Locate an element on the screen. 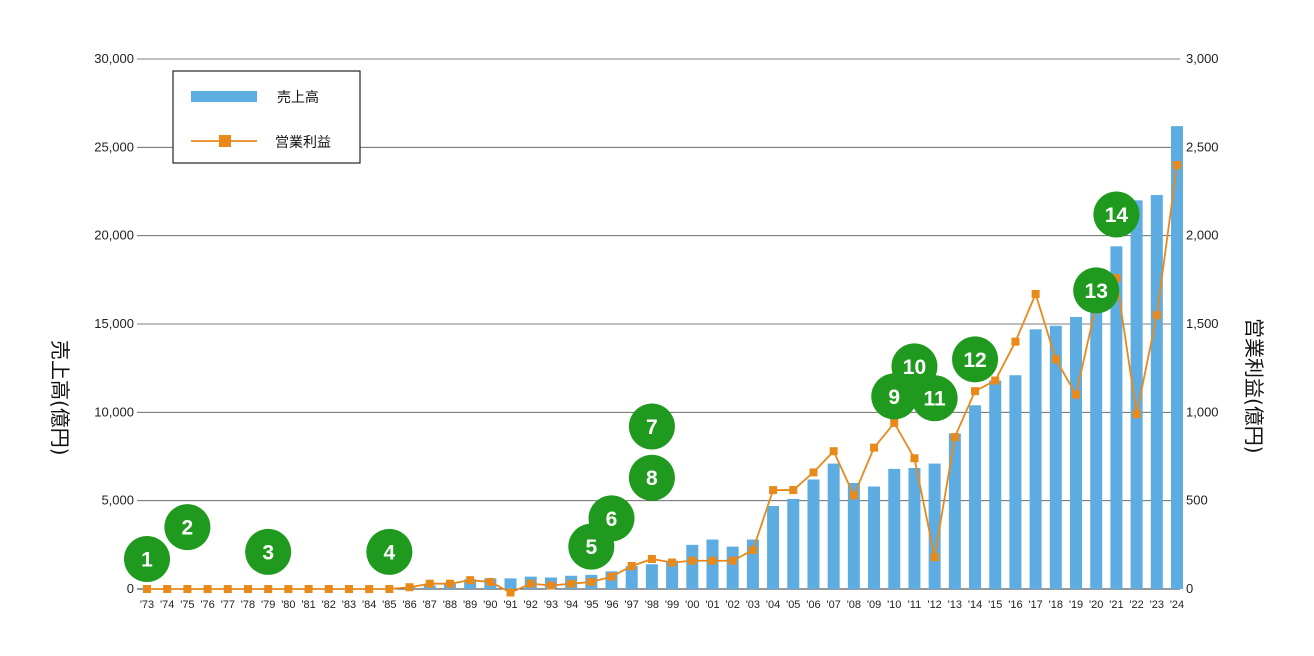 The height and width of the screenshot is (656, 1314). left-tick-label: 0 is located at coordinates (130, 588).